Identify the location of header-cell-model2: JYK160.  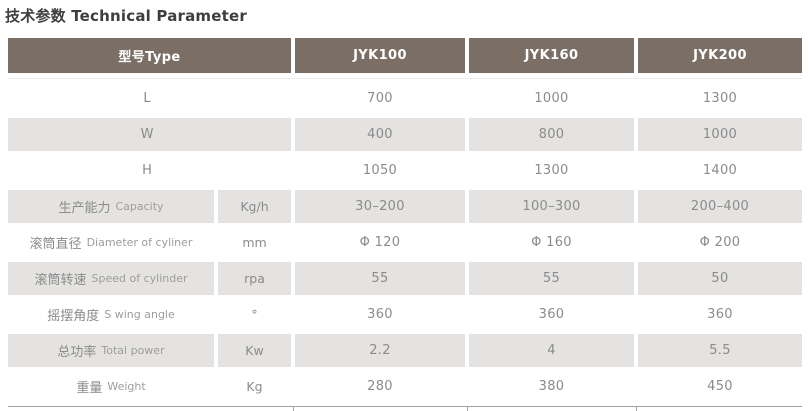
(551, 55).